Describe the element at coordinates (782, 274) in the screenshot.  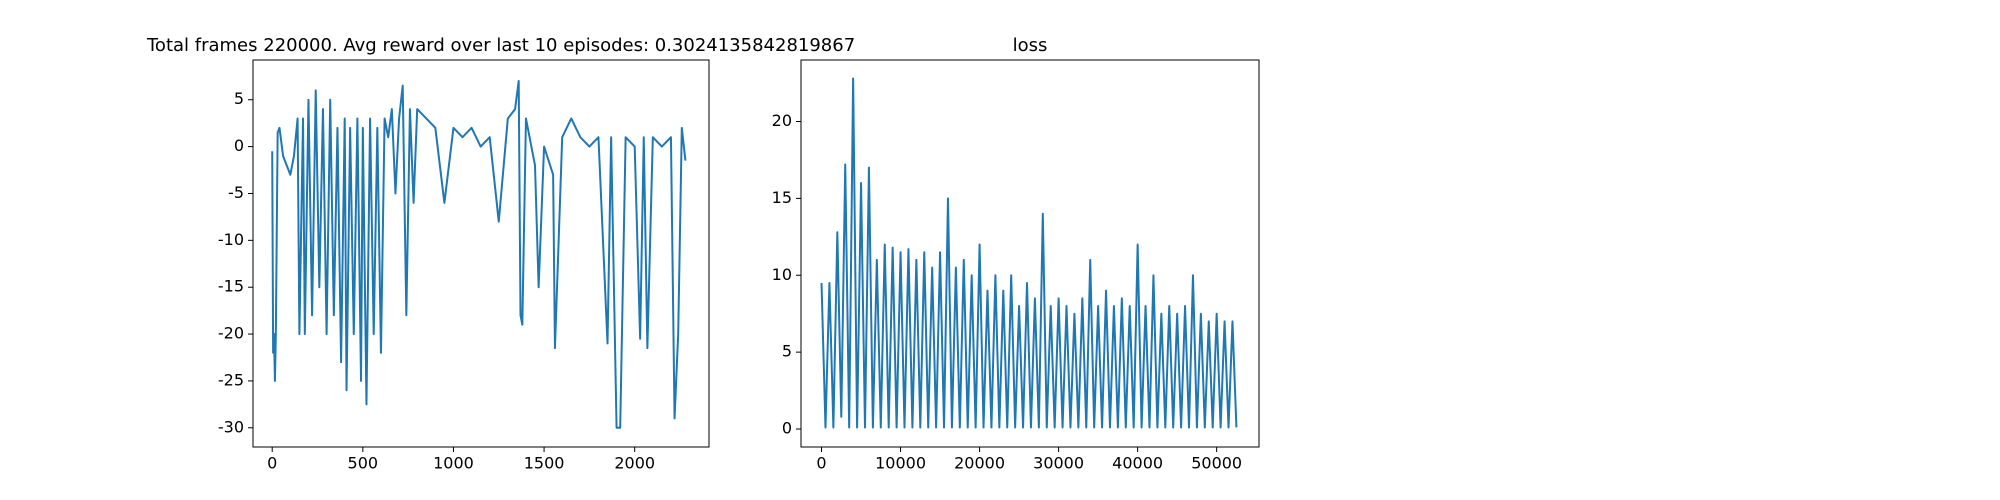
I see `y-tick-label: 10` at that location.